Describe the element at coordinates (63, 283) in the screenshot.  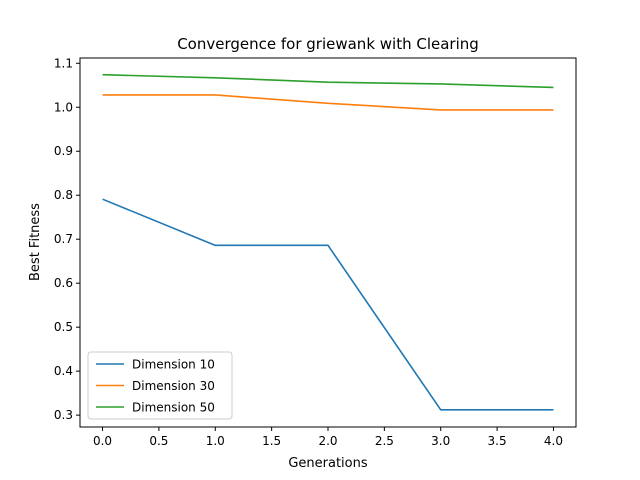
I see `y-tick-label: 0.6` at that location.